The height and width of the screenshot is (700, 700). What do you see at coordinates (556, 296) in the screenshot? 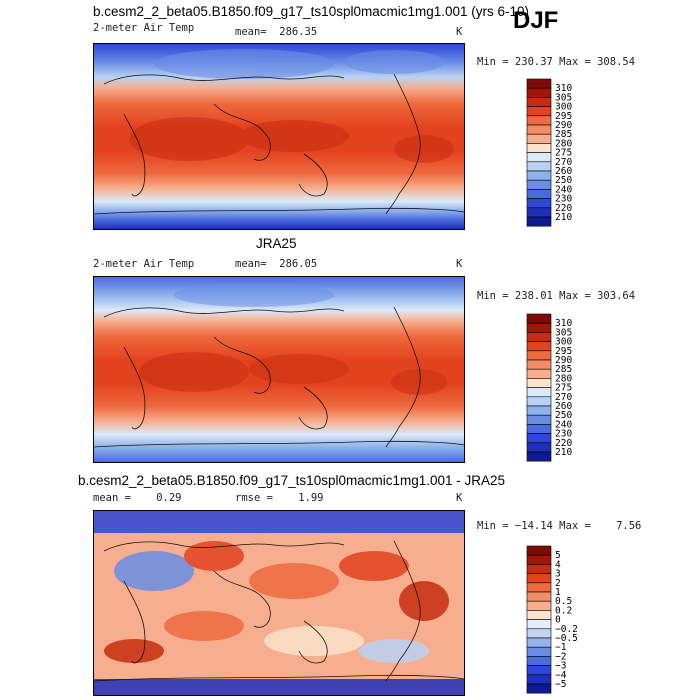
I see `panel-2-minmax: Min = 238.01 Max = 303.64` at bounding box center [556, 296].